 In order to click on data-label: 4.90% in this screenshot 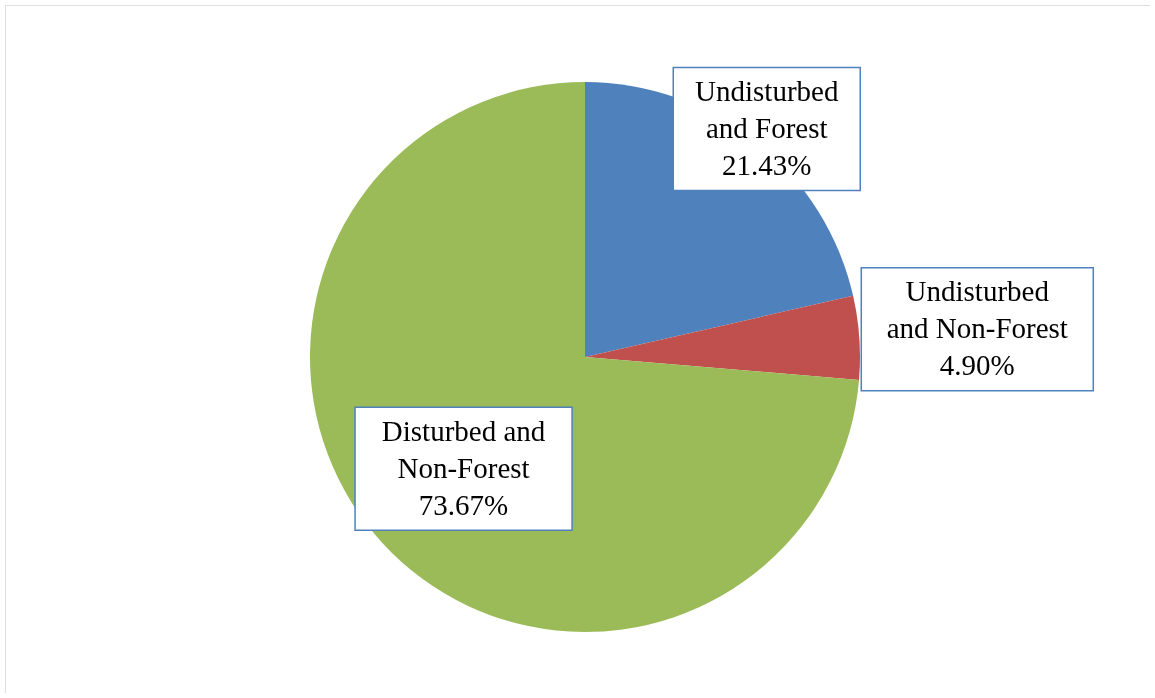, I will do `click(977, 365)`.